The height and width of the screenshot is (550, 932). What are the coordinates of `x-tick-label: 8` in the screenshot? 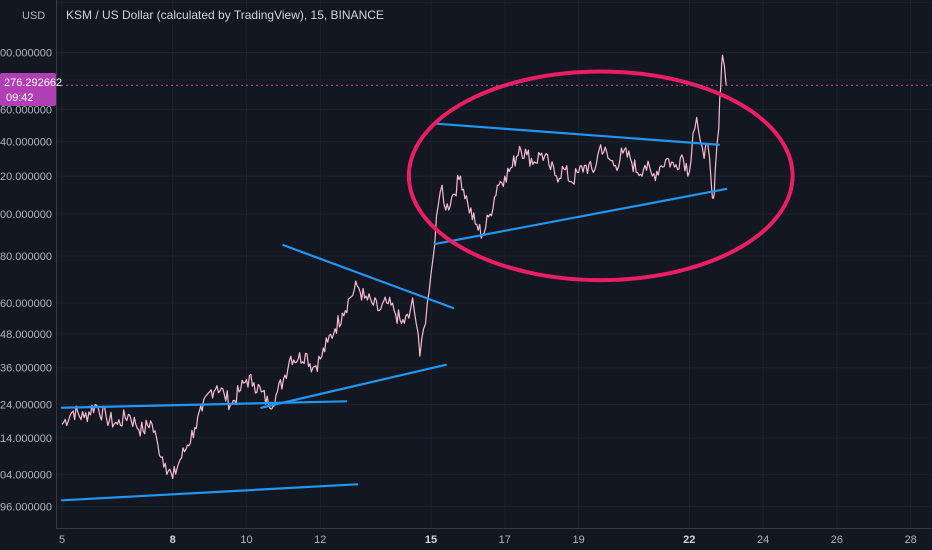 It's located at (173, 540).